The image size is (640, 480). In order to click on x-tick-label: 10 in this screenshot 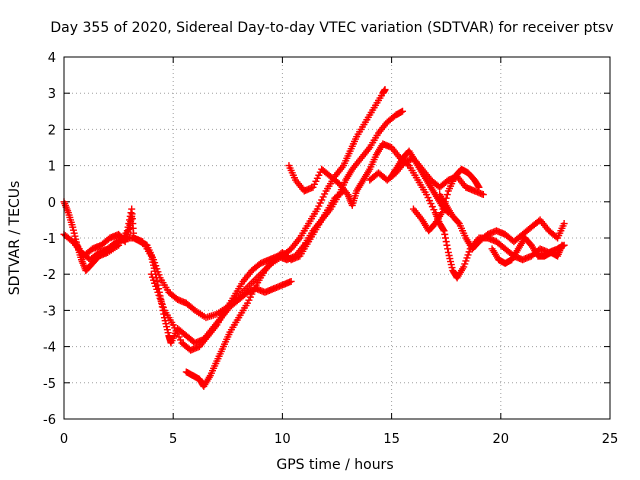, I will do `click(282, 439)`.